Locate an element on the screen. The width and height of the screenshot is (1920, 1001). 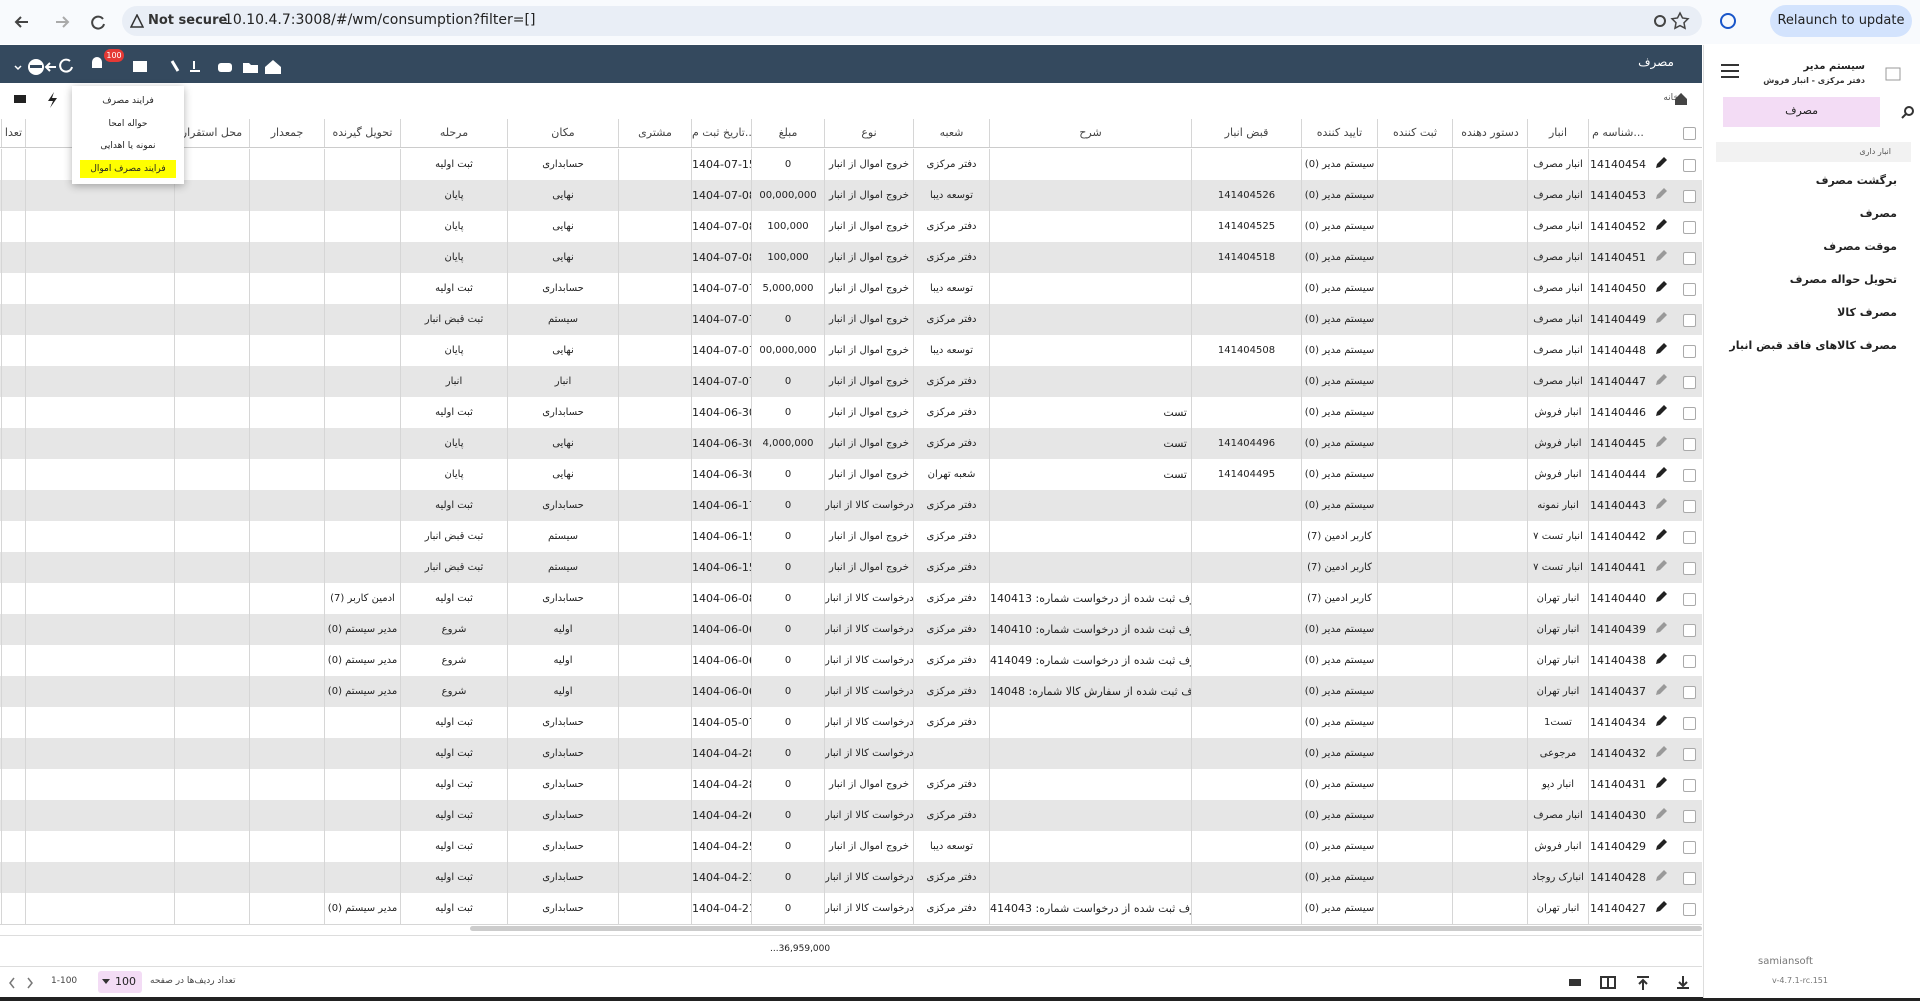
table-cell: 1404-06-15 is located at coordinates (721, 567).